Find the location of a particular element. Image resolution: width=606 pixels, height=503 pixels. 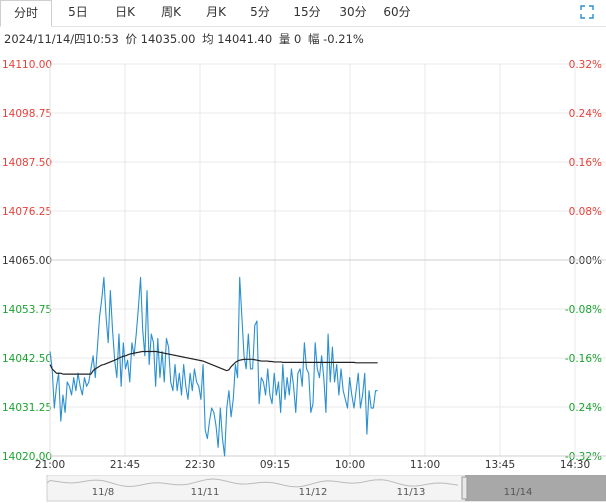

x-tick-label: 11:00 is located at coordinates (425, 465).